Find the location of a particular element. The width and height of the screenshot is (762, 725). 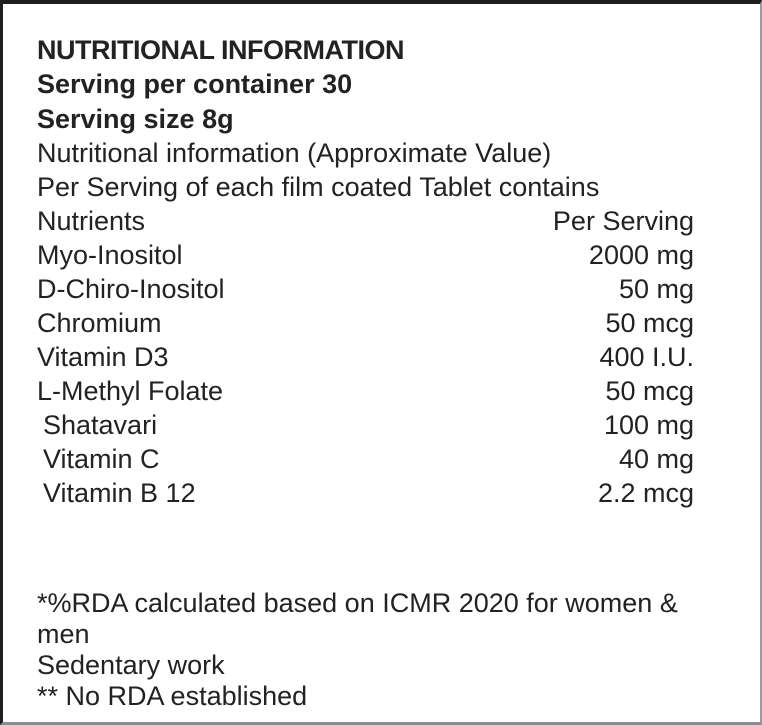

nutrient-amount: 50 mg is located at coordinates (656, 289).